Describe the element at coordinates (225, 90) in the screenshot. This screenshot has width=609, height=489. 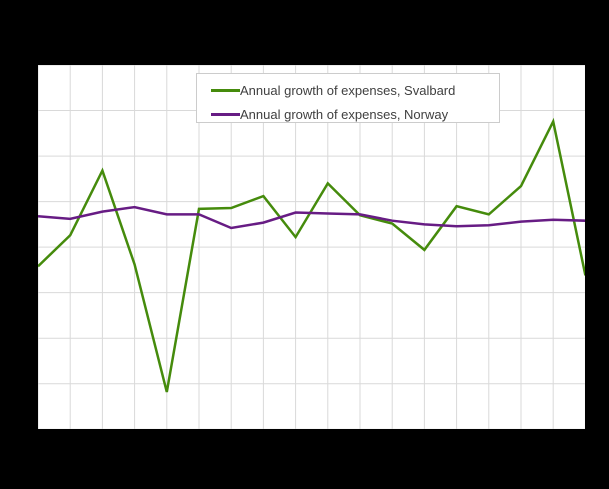
I see `svalbard-line-swatch-icon` at that location.